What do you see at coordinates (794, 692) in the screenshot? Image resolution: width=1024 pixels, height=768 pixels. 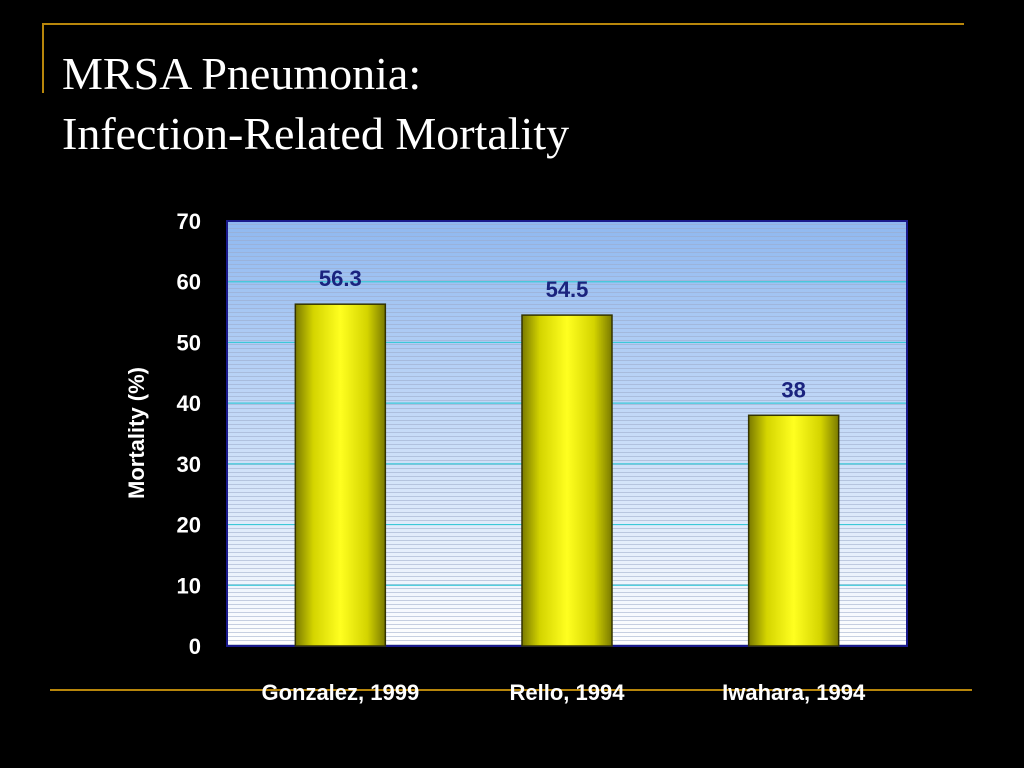 I see `x-tick-label: Iwahara, 1994` at bounding box center [794, 692].